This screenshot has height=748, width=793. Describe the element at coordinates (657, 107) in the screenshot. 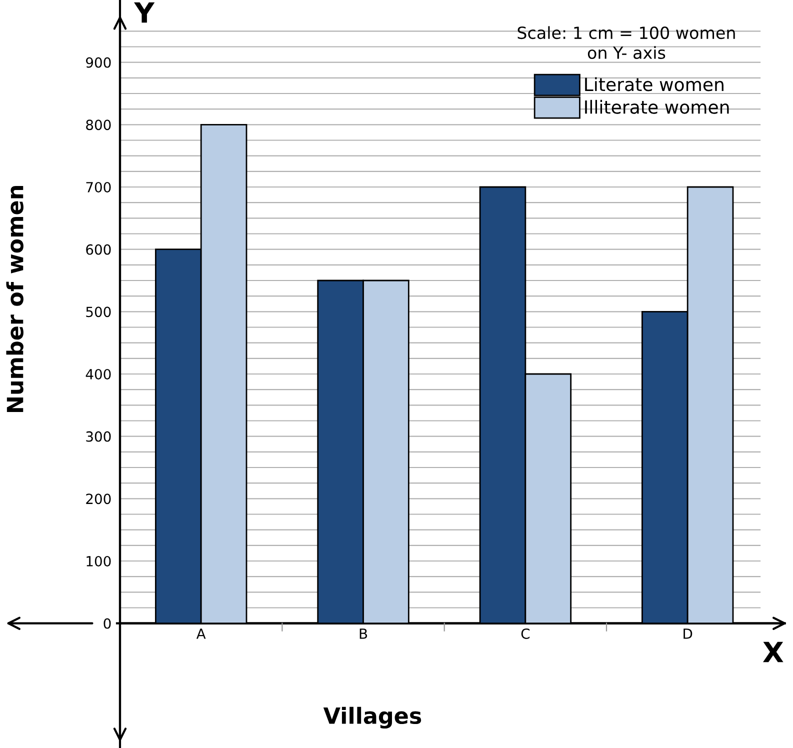

I see `legend-label: Illiterate women` at that location.